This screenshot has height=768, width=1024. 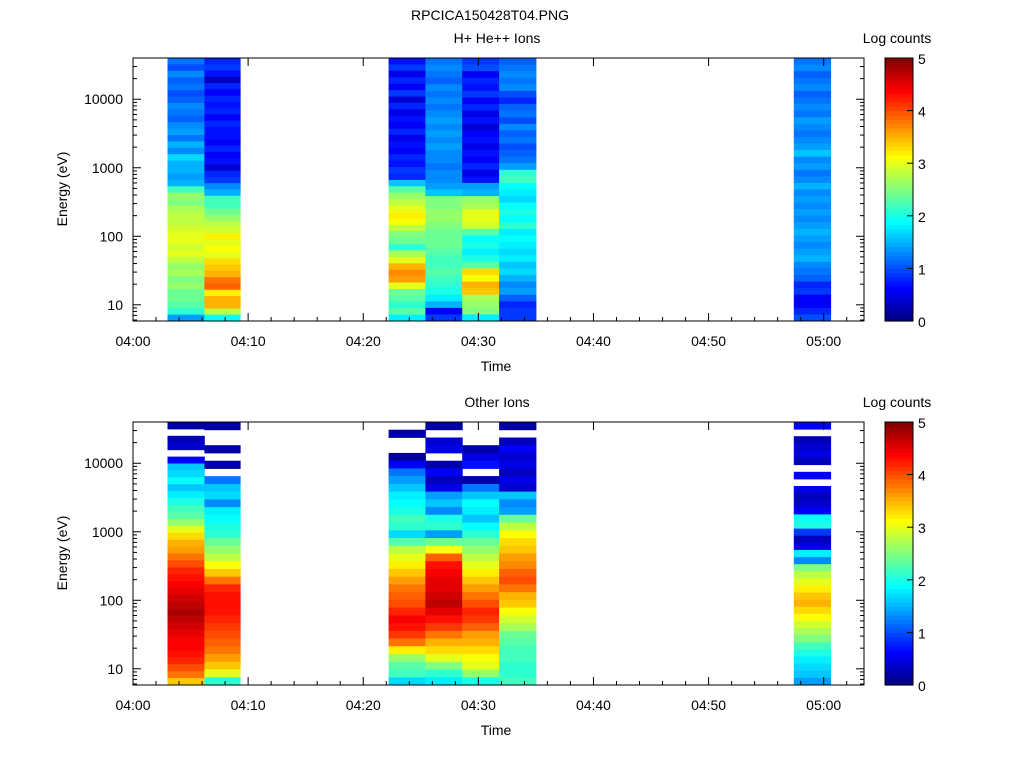 What do you see at coordinates (478, 705) in the screenshot?
I see `x-tick-label: 04:30` at bounding box center [478, 705].